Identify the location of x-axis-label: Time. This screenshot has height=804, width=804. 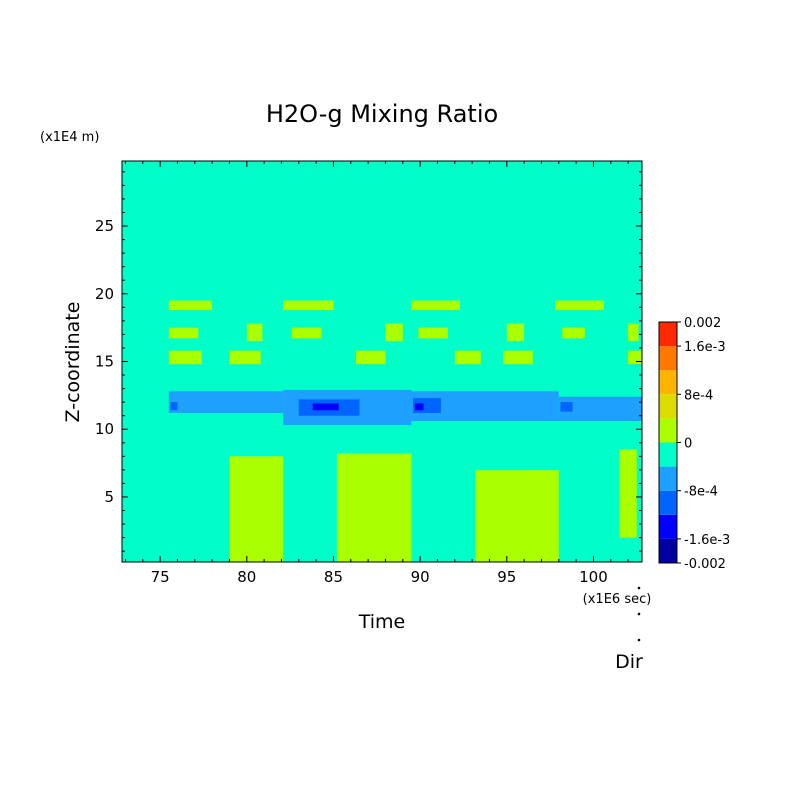
(382, 622).